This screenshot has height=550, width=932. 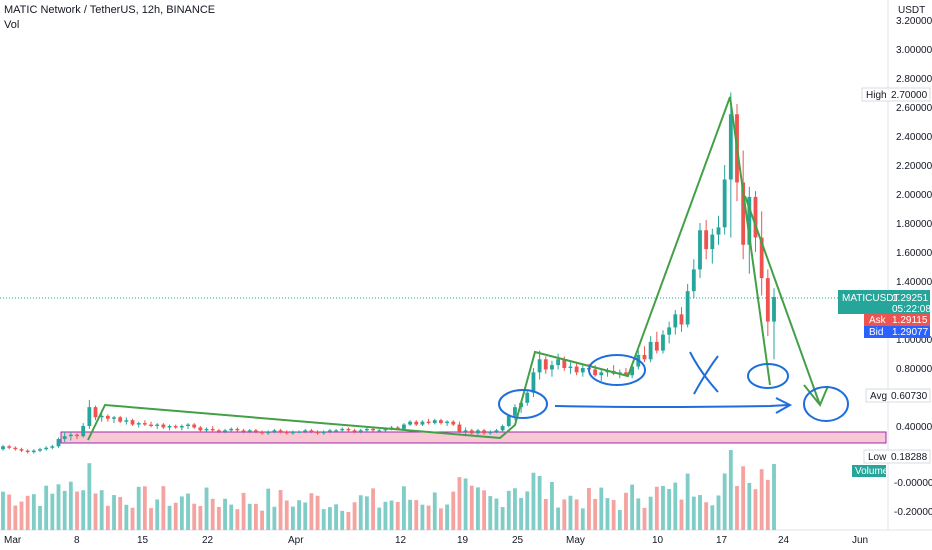 I want to click on price-tick-9: 1.40000, so click(x=914, y=282).